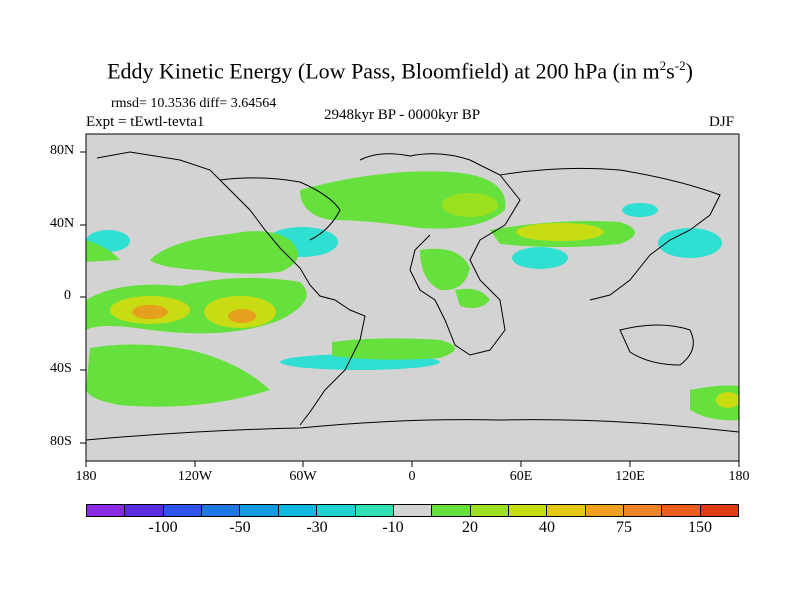 Image resolution: width=800 pixels, height=600 pixels. What do you see at coordinates (470, 527) in the screenshot?
I see `colorbar-label: 20` at bounding box center [470, 527].